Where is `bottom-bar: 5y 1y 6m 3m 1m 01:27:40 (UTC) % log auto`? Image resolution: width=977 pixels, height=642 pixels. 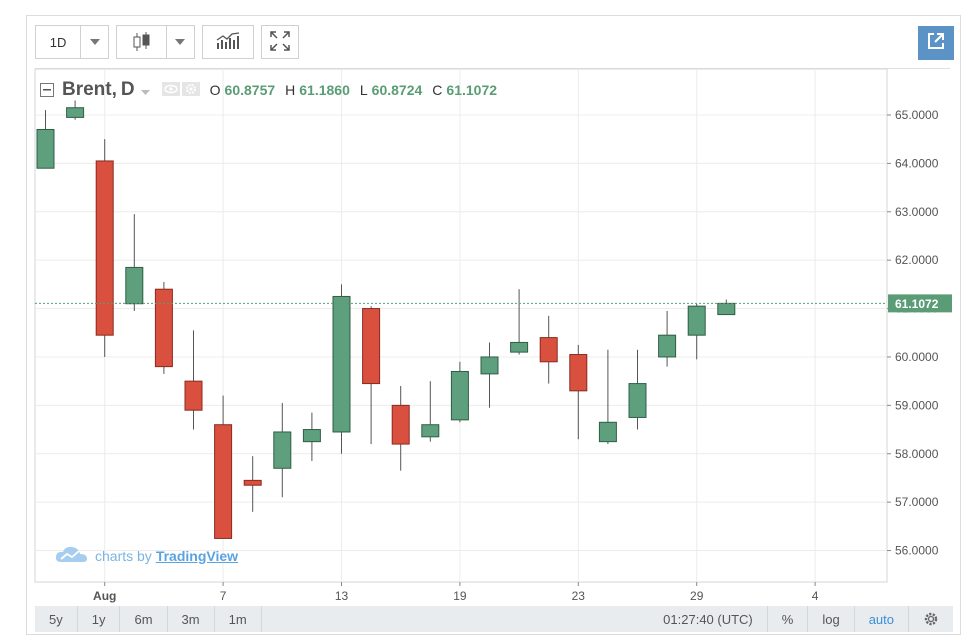
bottom-bar: 5y 1y 6m 3m 1m 01:27:40 (UTC) % log auto is located at coordinates (494, 619).